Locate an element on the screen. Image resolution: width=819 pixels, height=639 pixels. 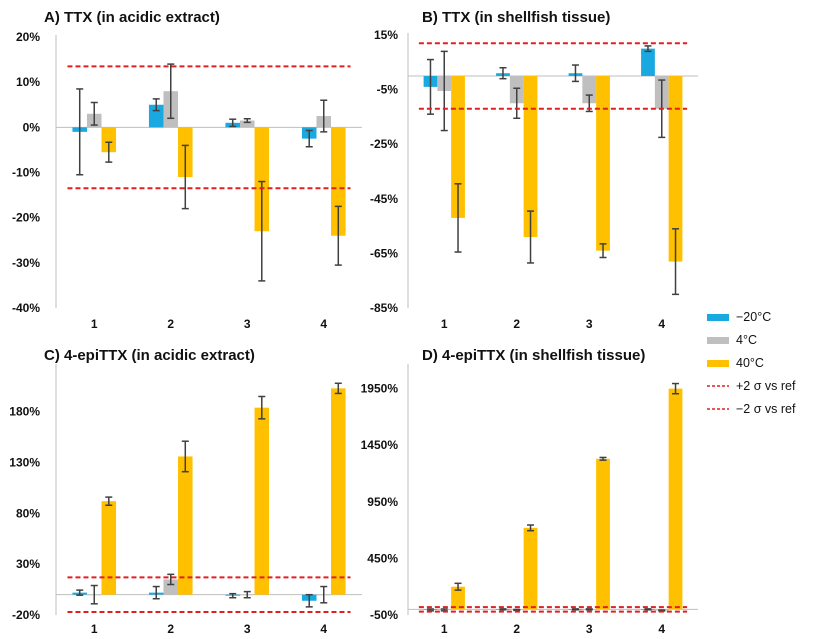
panel-c-y-tick-label: 80% is located at coordinates (28, 513).